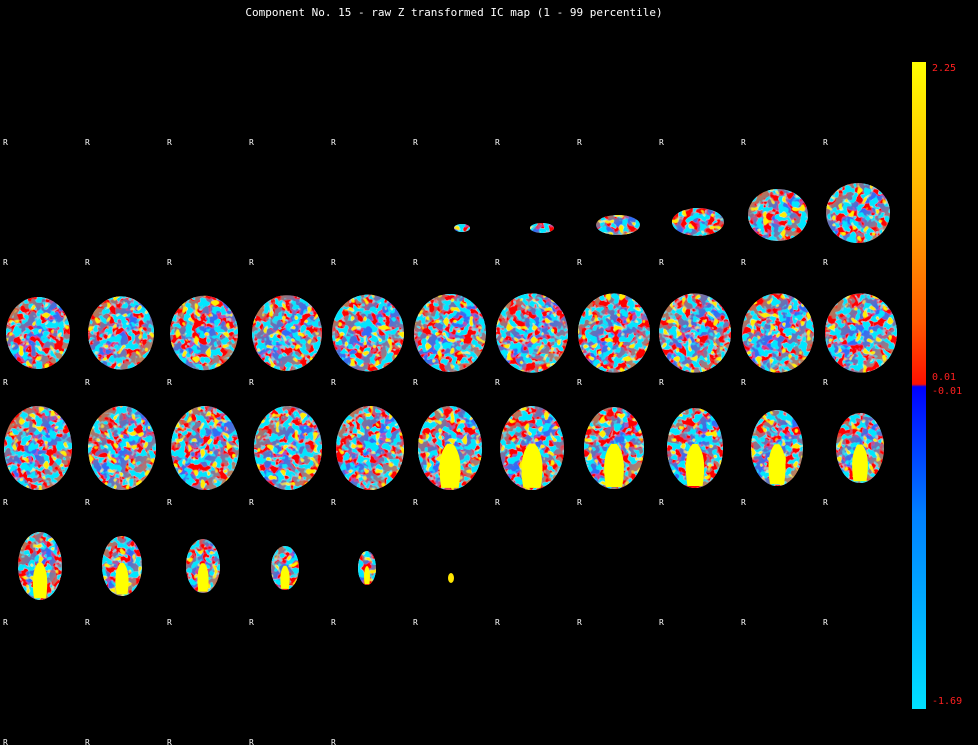 The width and height of the screenshot is (978, 745). I want to click on colorbar, so click(919, 385).